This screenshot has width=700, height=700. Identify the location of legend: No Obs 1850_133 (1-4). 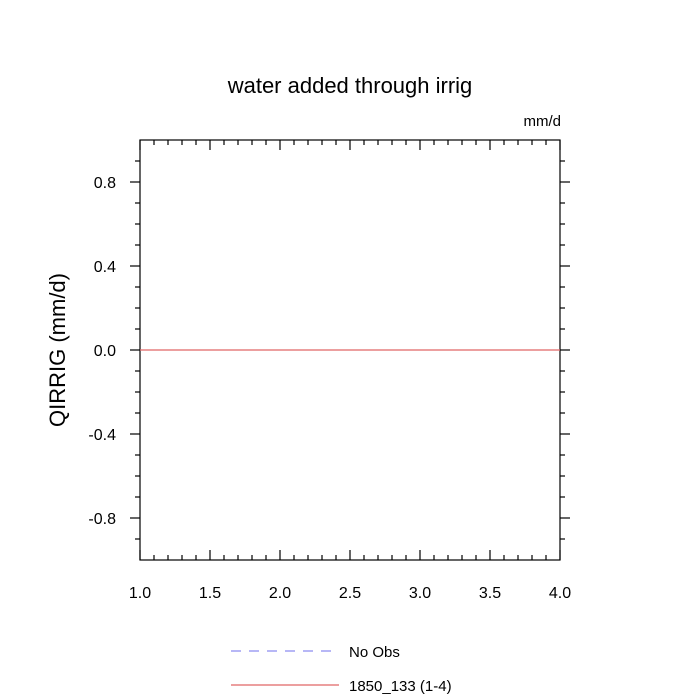
(341, 669).